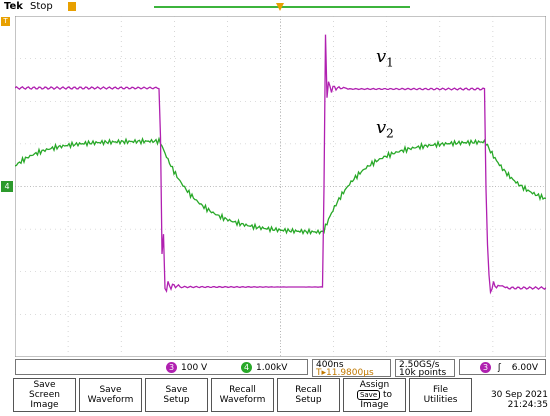  Describe the element at coordinates (41, 6) in the screenshot. I see `run-state: Stop` at that location.